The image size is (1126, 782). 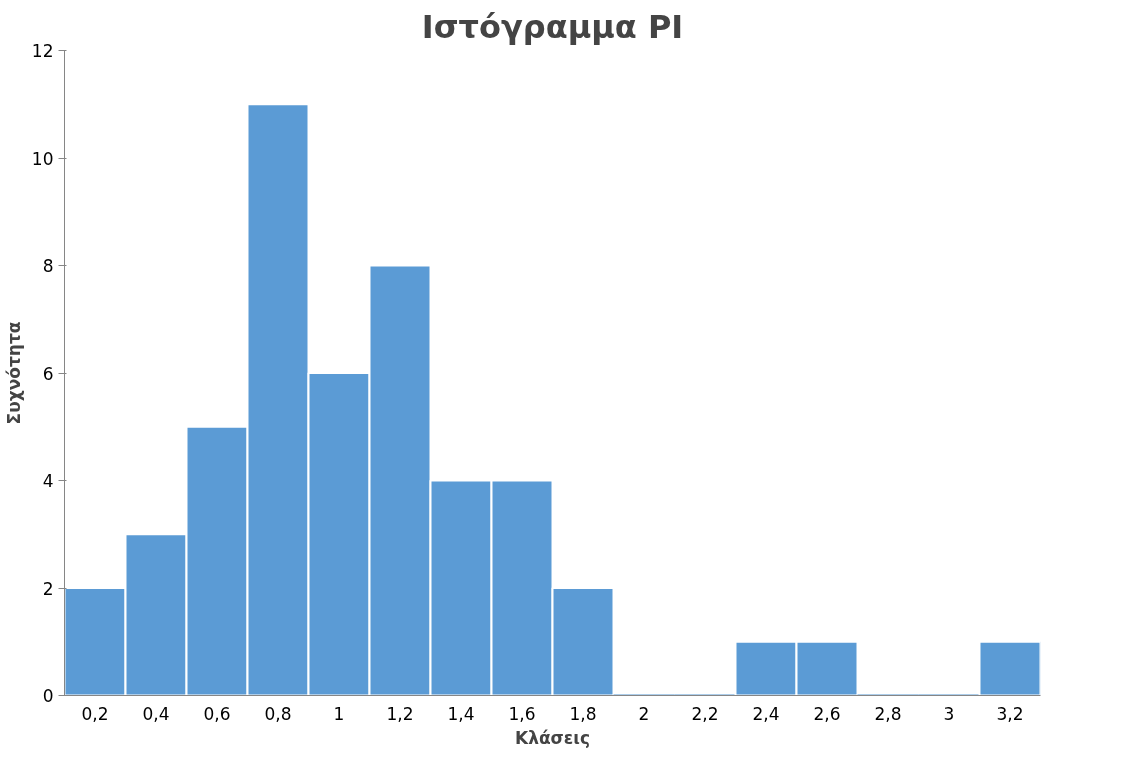 What do you see at coordinates (552, 26) in the screenshot?
I see `chart-title: Ιστόγραμμα PI` at bounding box center [552, 26].